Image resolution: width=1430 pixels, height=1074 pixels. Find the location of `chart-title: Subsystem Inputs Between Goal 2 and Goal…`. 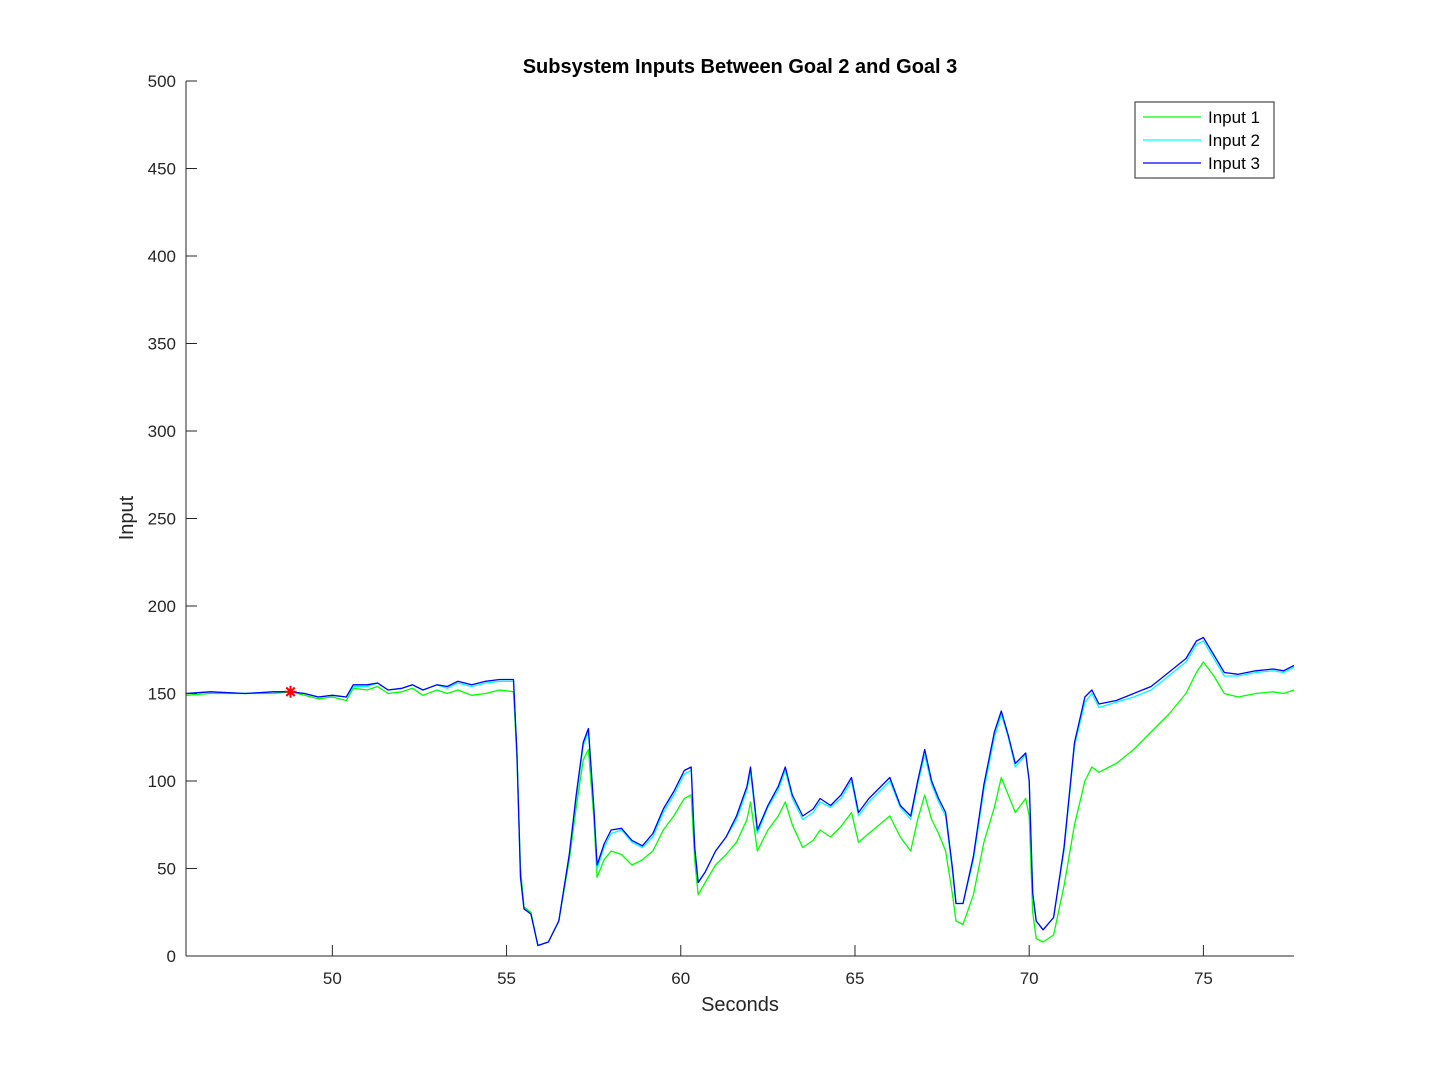

chart-title: Subsystem Inputs Between Goal 2 and Goal… is located at coordinates (740, 67).